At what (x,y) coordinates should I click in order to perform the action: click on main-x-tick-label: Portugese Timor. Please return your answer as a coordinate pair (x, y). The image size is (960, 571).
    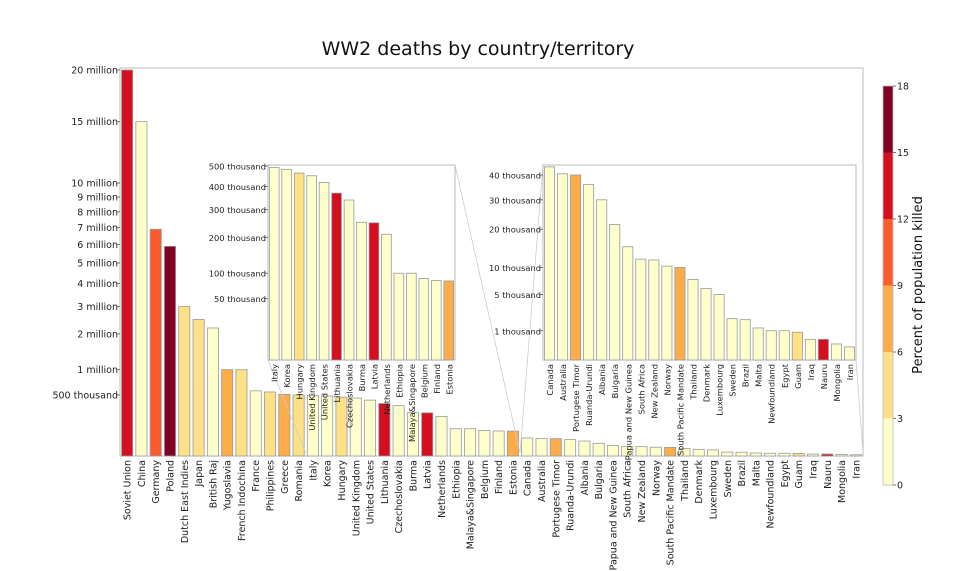
    Looking at the image, I should click on (556, 499).